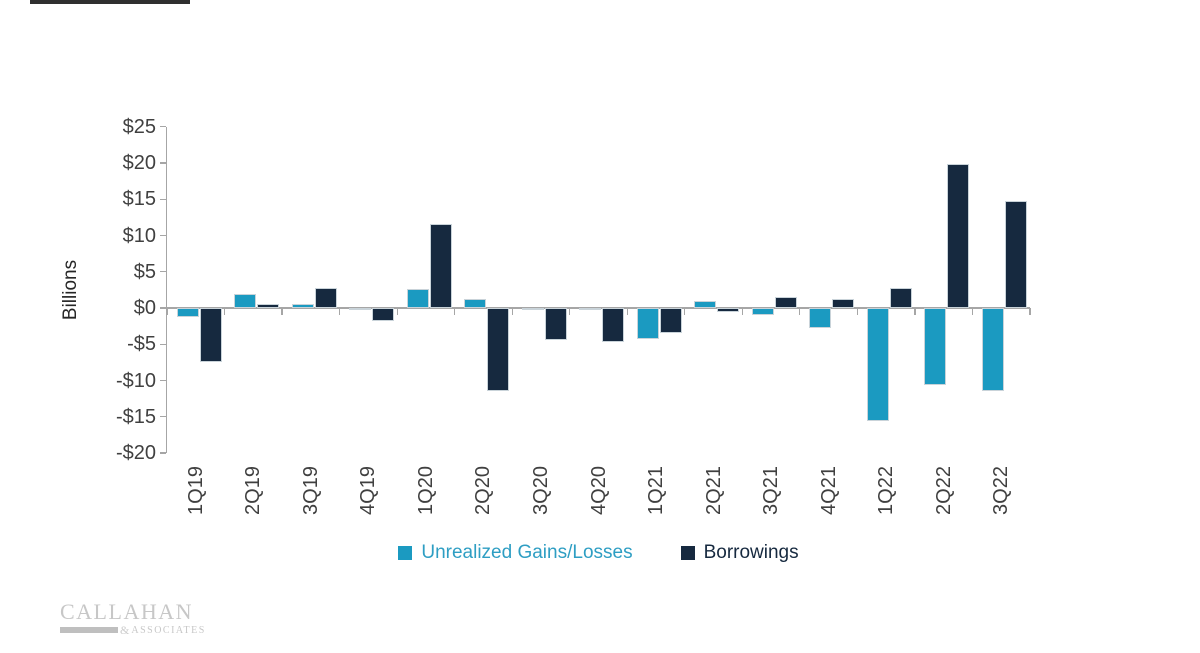  Describe the element at coordinates (125, 629) in the screenshot. I see `logo-ampersand: &` at that location.